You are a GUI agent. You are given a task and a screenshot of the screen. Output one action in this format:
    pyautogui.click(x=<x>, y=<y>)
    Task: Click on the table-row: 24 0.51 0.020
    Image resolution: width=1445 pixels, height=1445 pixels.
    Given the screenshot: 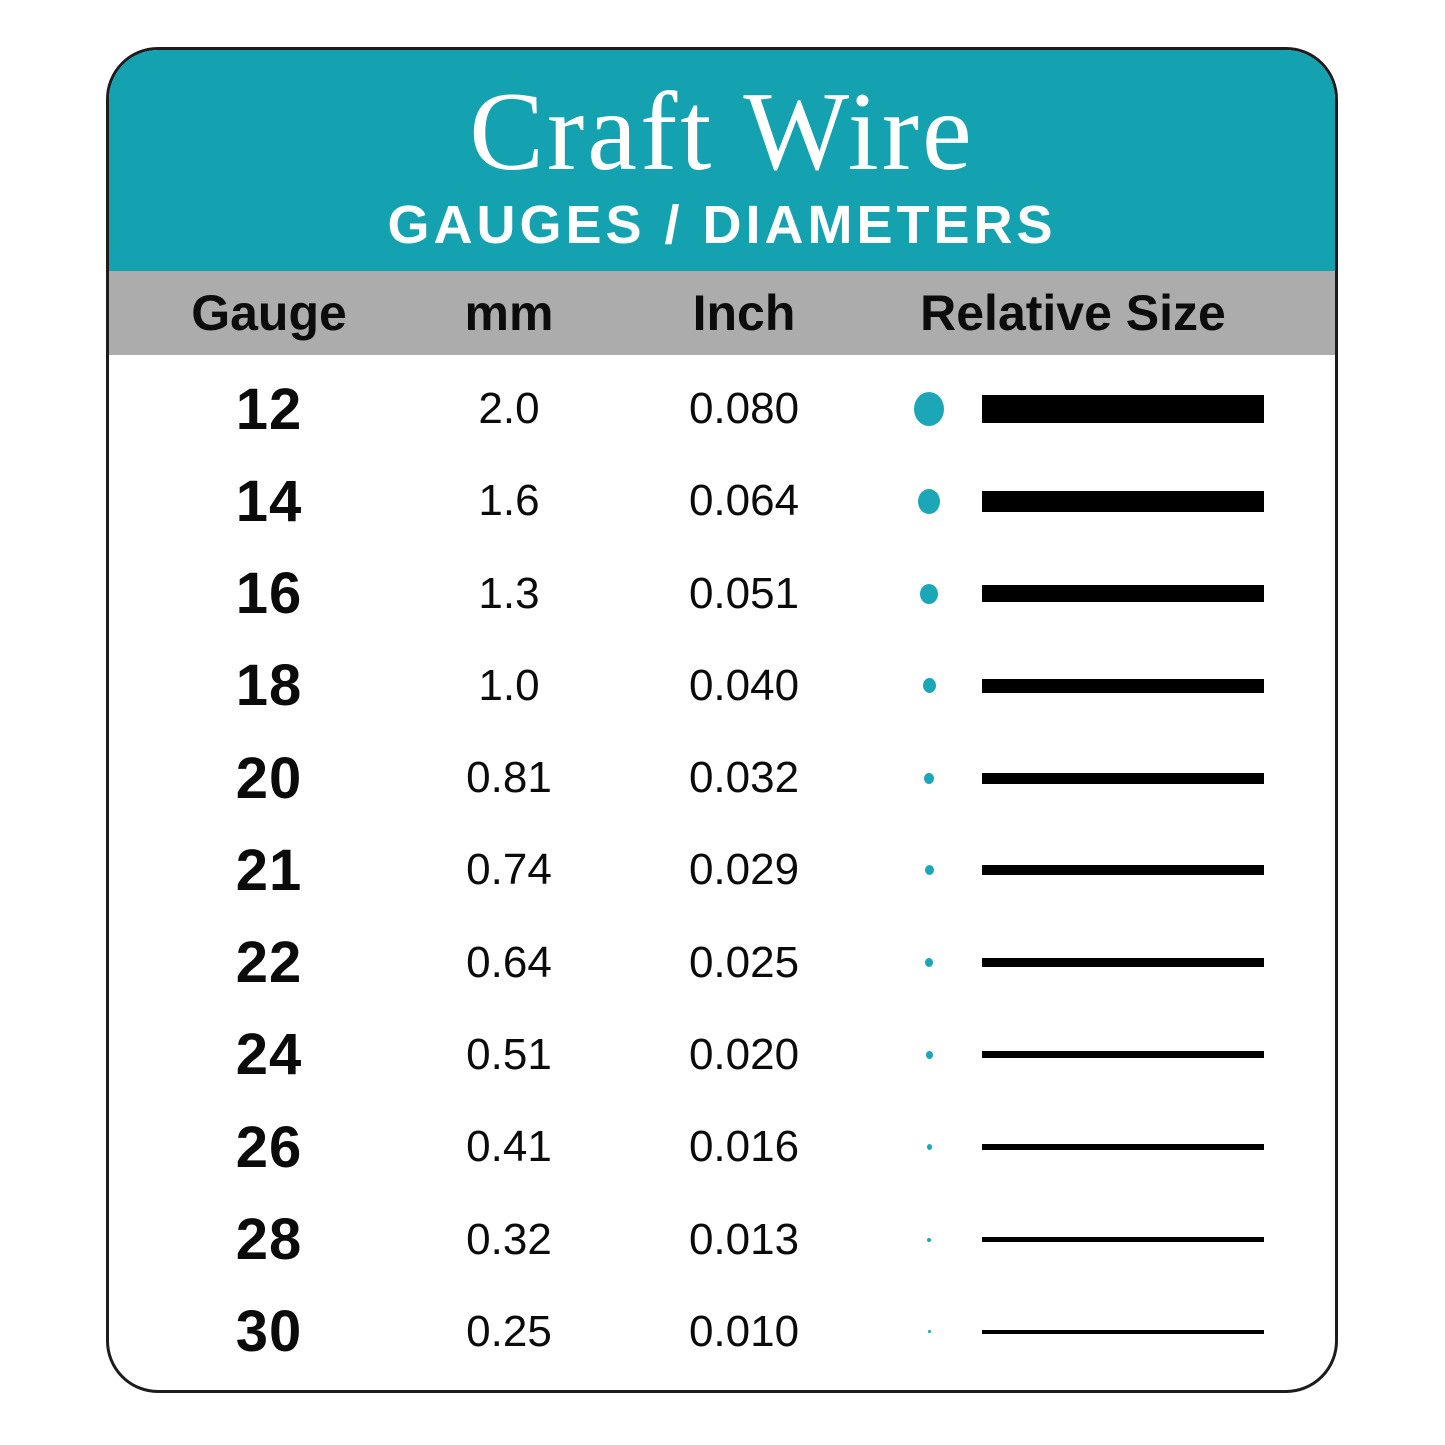 What is the action you would take?
    pyautogui.click(x=722, y=1055)
    